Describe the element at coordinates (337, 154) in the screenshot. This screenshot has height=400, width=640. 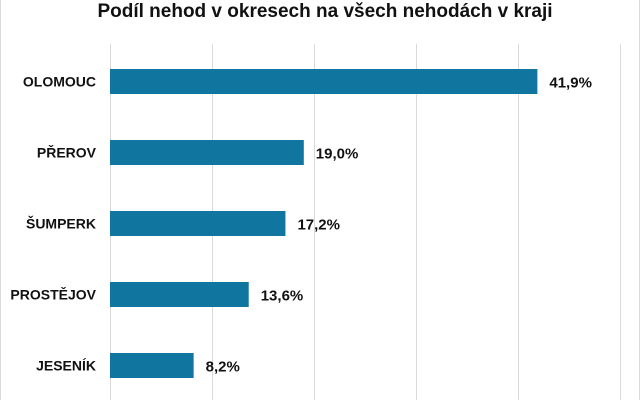
I see `data-label-1: 19,0%` at that location.